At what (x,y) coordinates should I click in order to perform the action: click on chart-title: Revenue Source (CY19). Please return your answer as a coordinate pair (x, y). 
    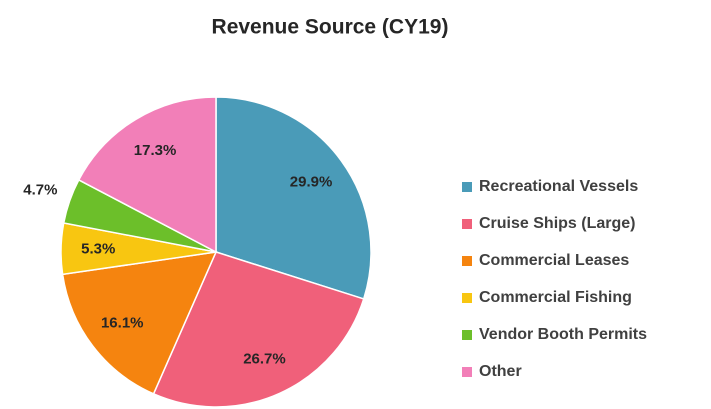
    Looking at the image, I should click on (330, 27).